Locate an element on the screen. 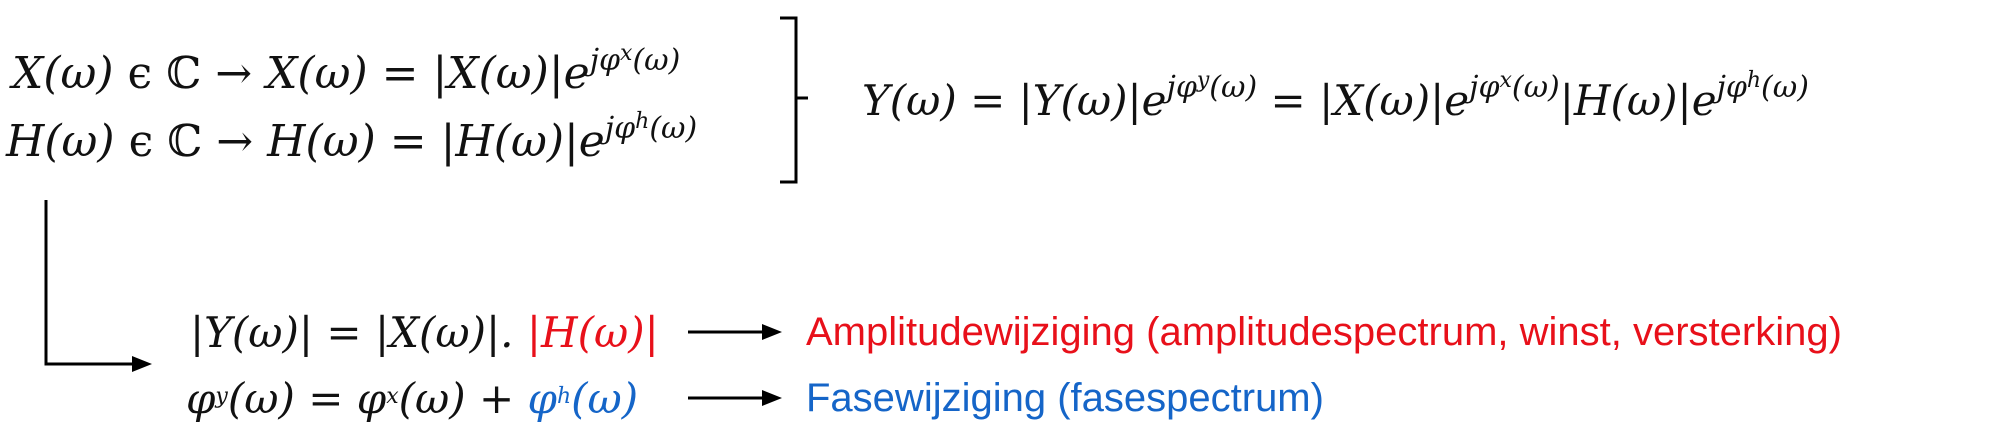 The width and height of the screenshot is (2008, 444). eqy-exponent-1: jφy(ω) is located at coordinates (1212, 86).